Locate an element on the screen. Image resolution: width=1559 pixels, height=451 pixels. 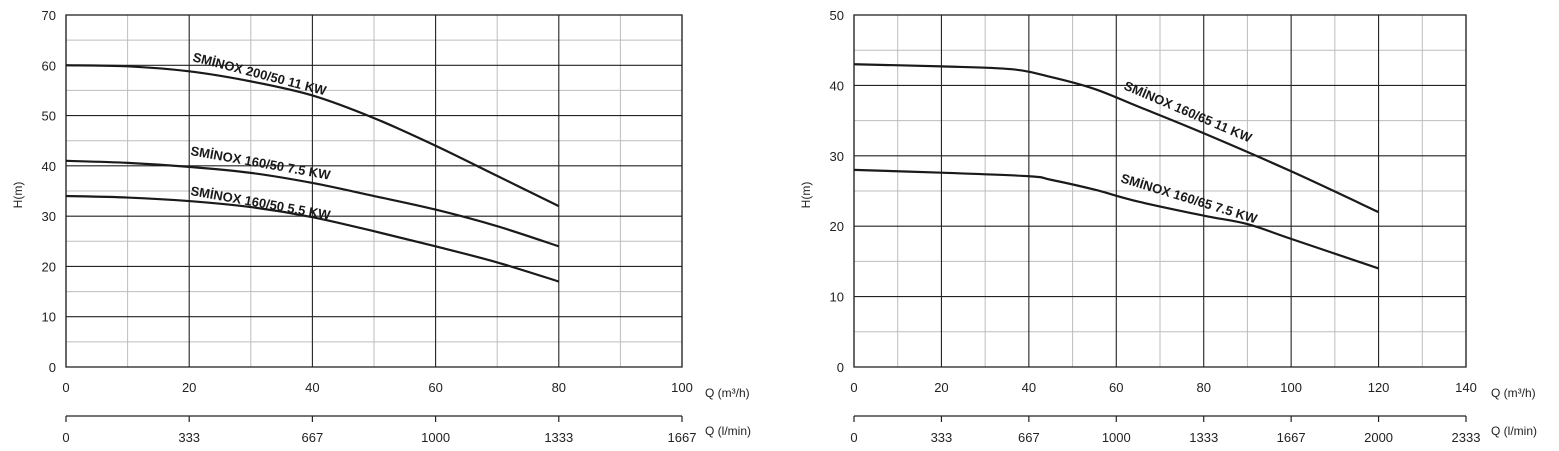
series-label: SMİNOX 160/65 7.5 KW is located at coordinates (1189, 199).